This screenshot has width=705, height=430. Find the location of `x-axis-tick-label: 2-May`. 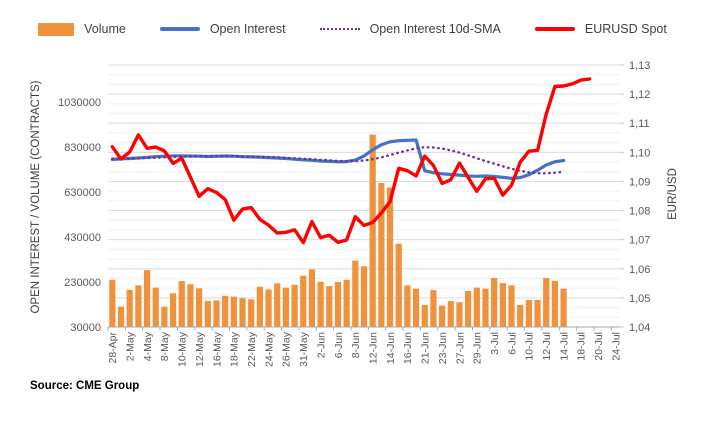

x-axis-tick-label: 2-May is located at coordinates (130, 346).